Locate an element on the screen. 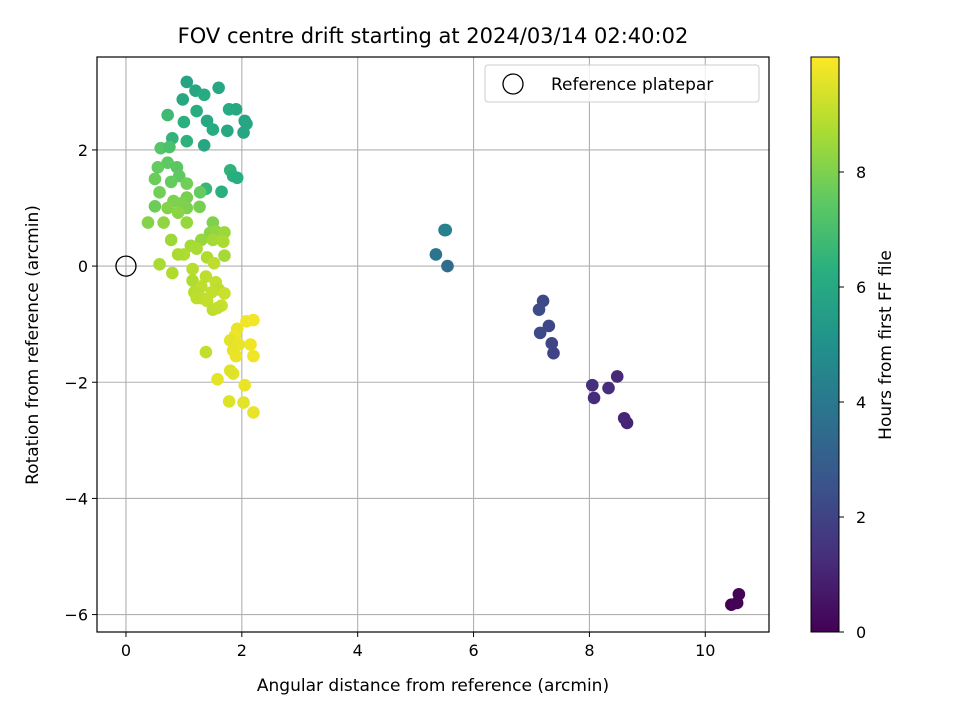 Image resolution: width=960 pixels, height=720 pixels. x-tick-label: 0 is located at coordinates (126, 650).